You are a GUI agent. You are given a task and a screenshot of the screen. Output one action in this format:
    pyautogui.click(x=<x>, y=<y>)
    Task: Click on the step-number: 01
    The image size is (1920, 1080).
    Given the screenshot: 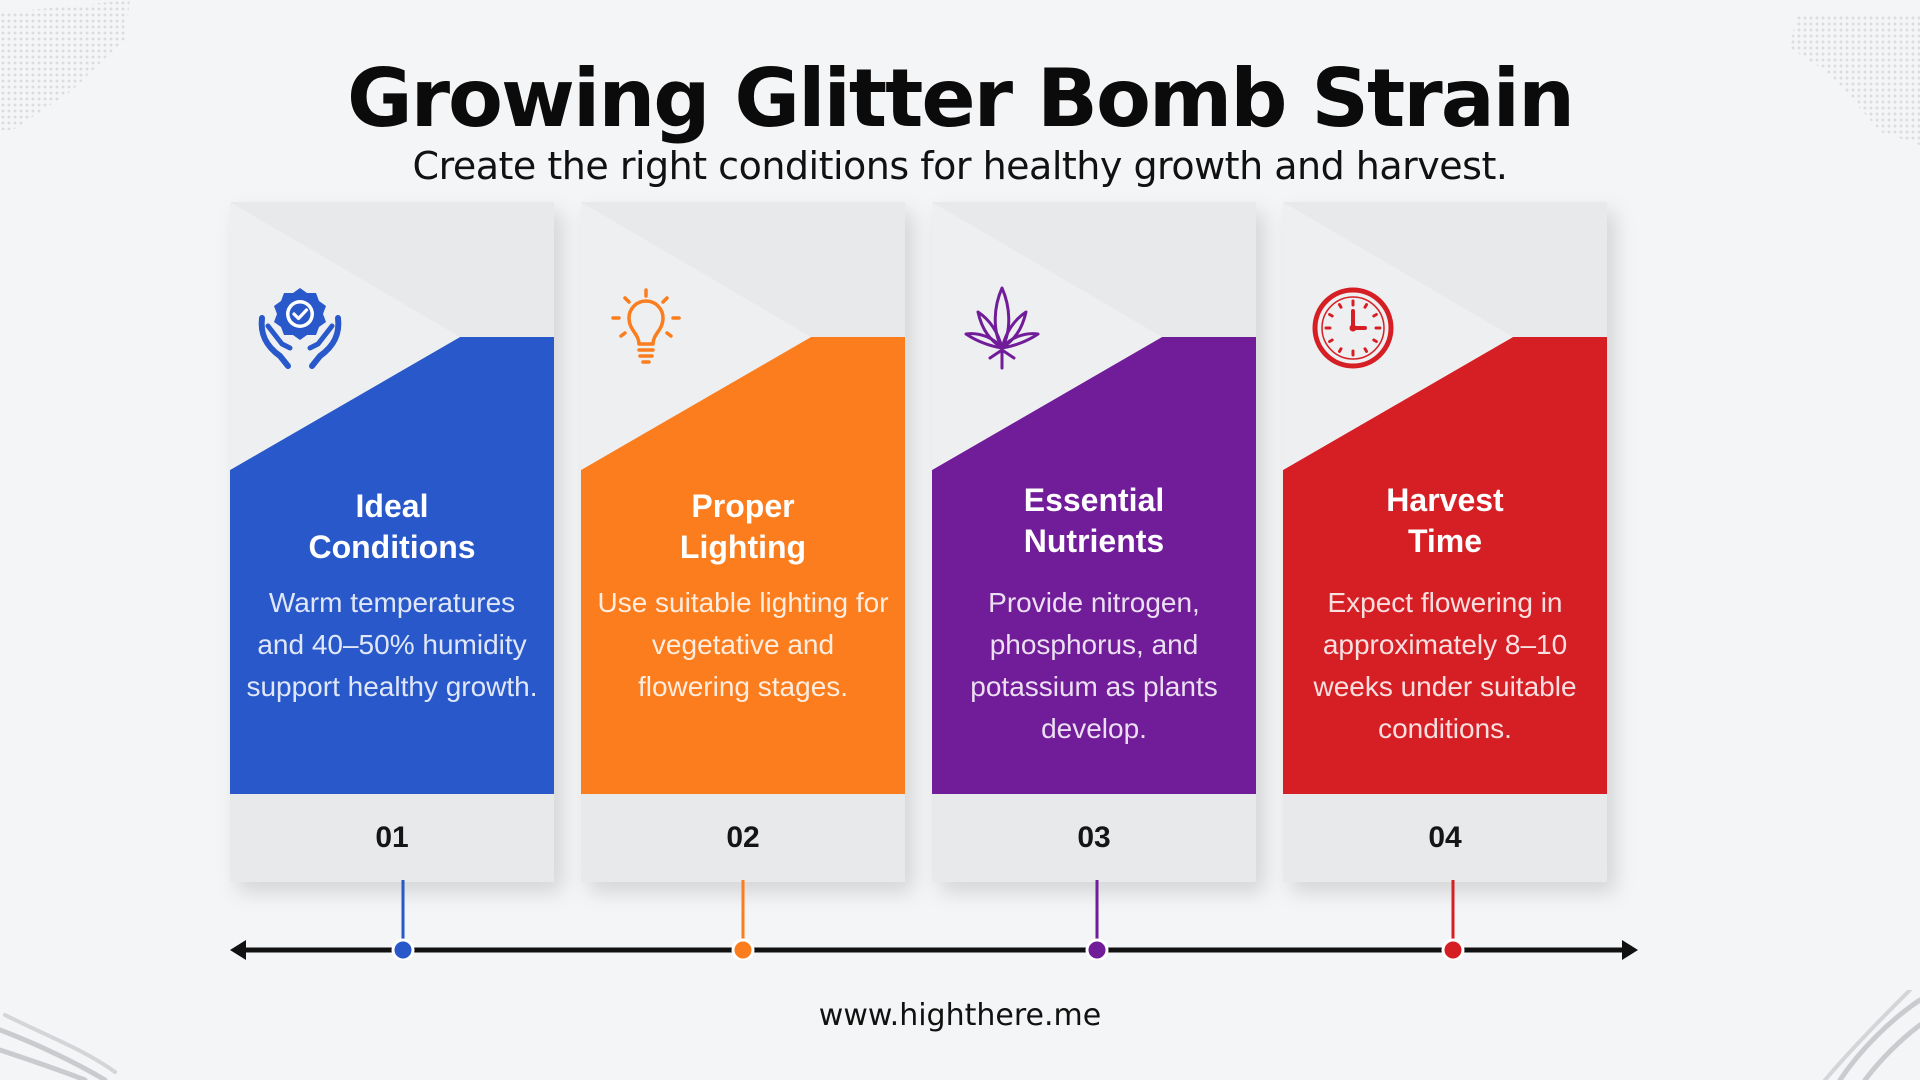 What is the action you would take?
    pyautogui.click(x=392, y=837)
    